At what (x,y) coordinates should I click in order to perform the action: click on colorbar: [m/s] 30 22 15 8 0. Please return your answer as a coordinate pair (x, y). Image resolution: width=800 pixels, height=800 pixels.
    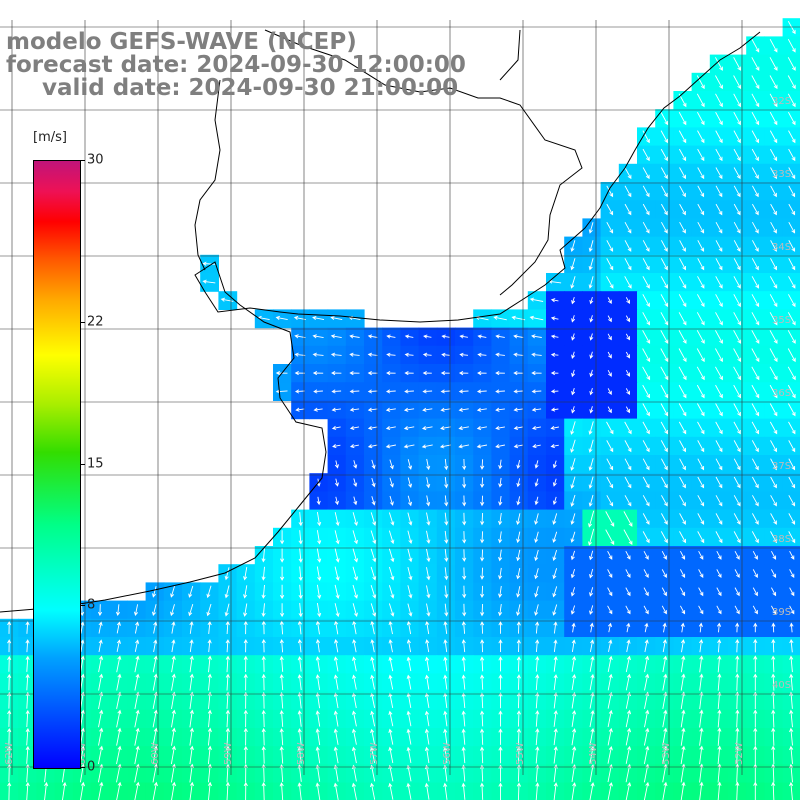
    Looking at the image, I should click on (56, 451).